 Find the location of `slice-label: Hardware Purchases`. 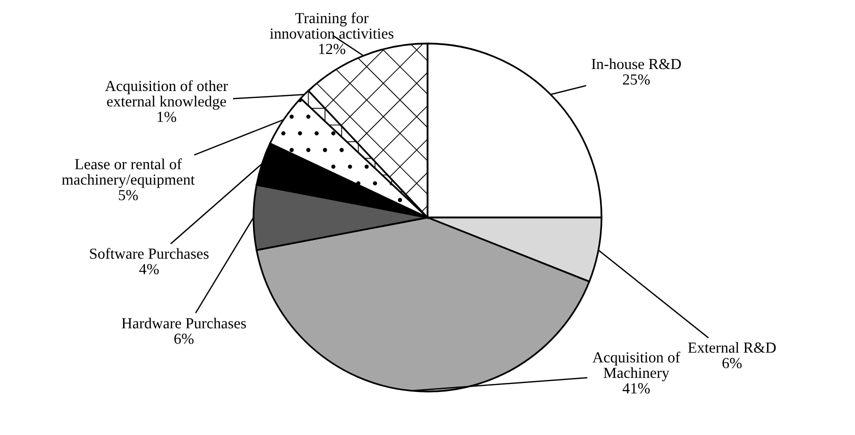

slice-label: Hardware Purchases is located at coordinates (184, 323).